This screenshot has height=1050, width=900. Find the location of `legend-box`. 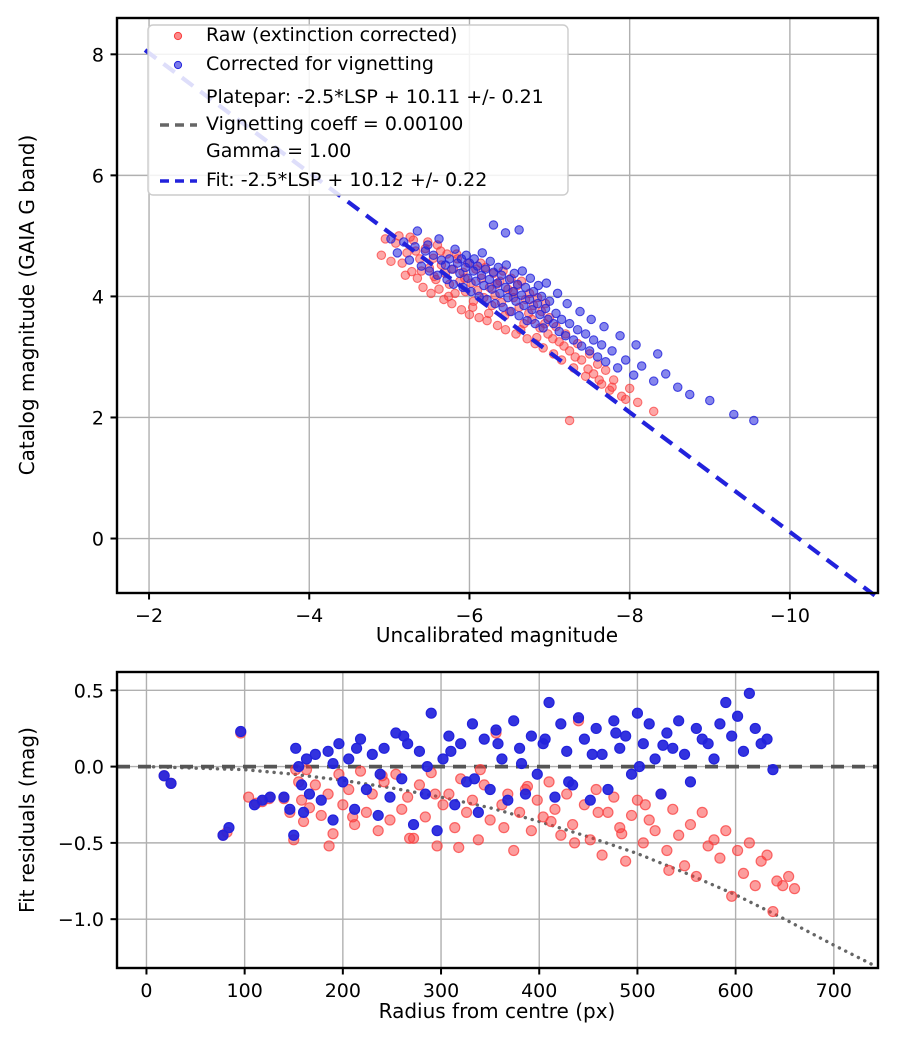

legend-box is located at coordinates (358, 110).